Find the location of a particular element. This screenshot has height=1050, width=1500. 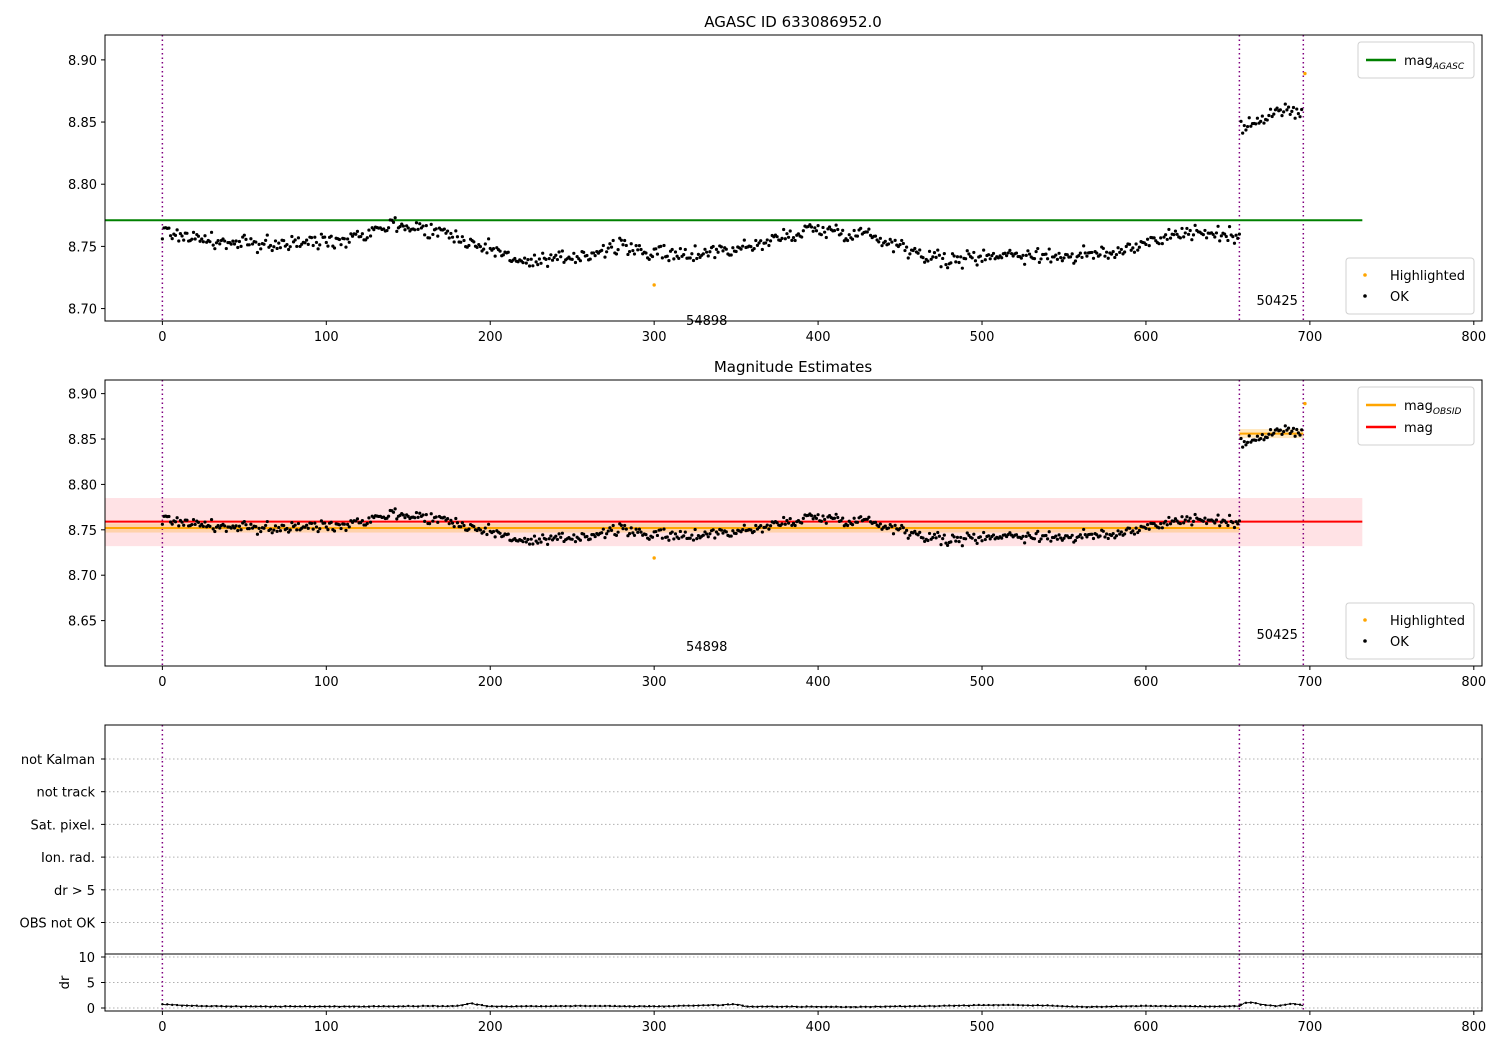

obsid-label: 50425 is located at coordinates (1277, 301).